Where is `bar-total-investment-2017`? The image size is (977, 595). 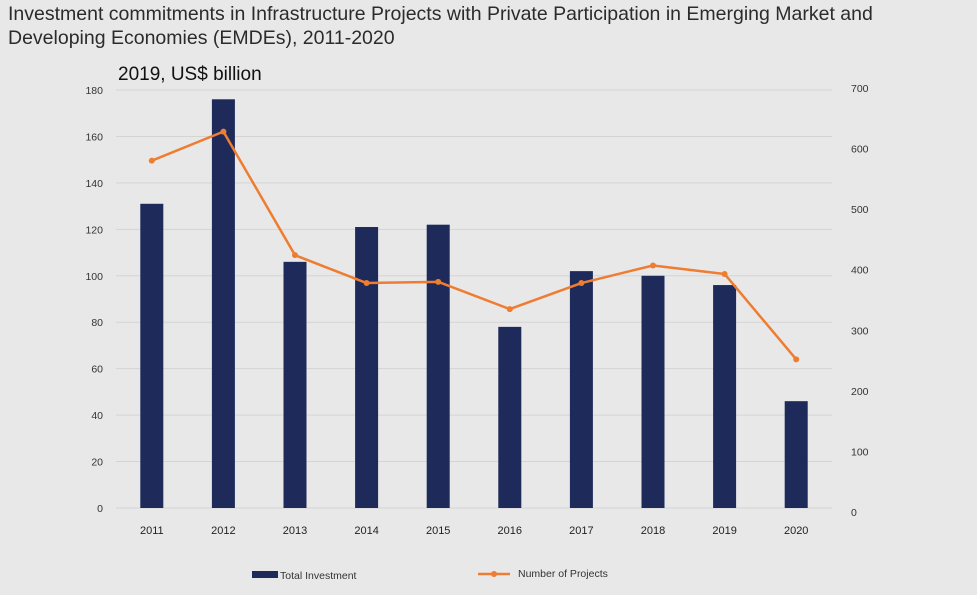 bar-total-investment-2017 is located at coordinates (581, 389).